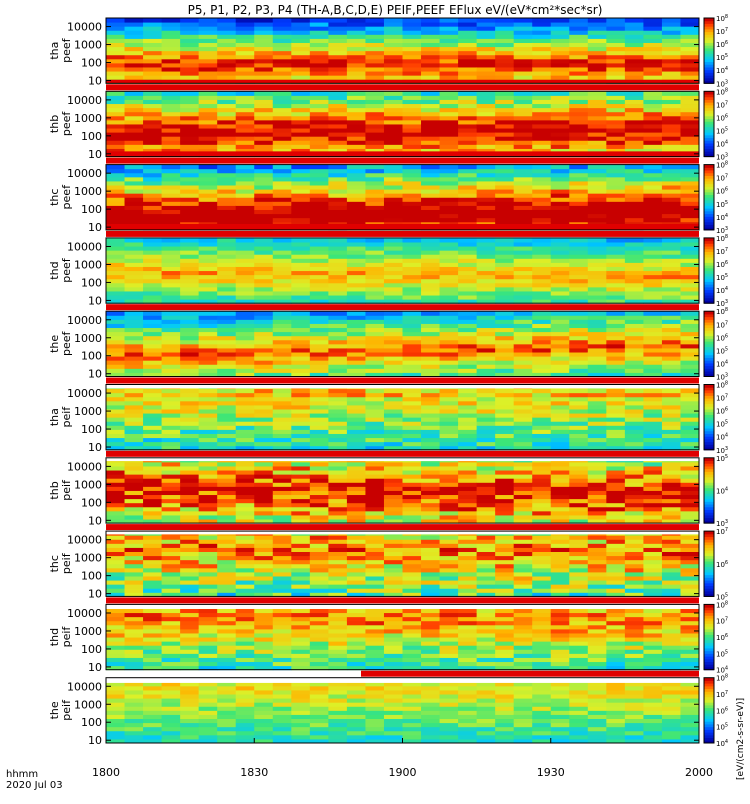  I want to click on y-tick-label: 10, so click(95, 447).